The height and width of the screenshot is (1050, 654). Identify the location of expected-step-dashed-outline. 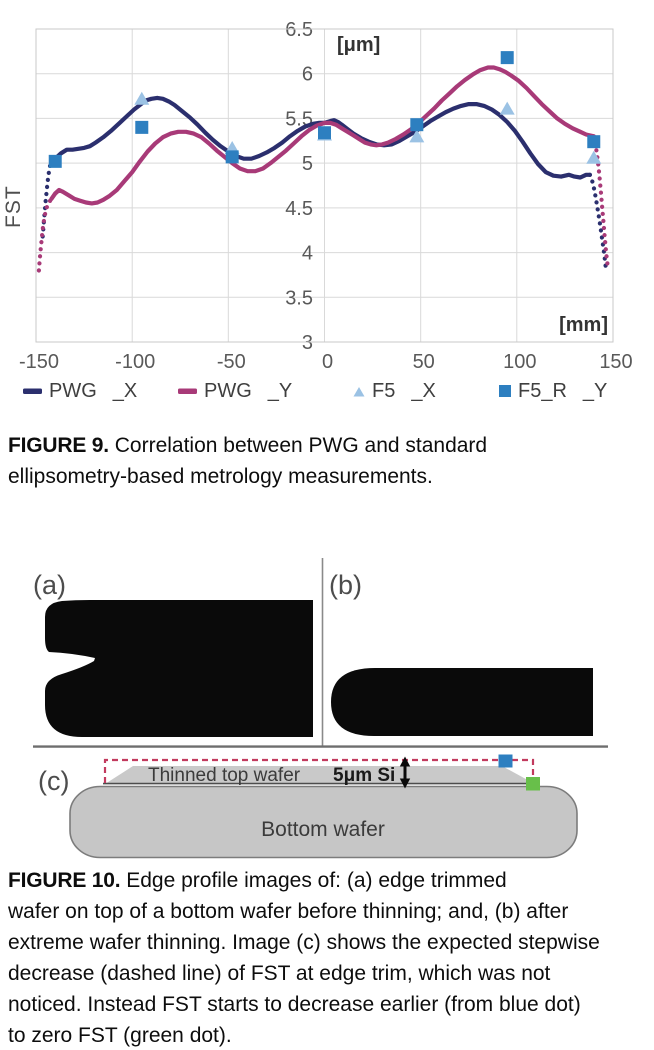
(319, 770).